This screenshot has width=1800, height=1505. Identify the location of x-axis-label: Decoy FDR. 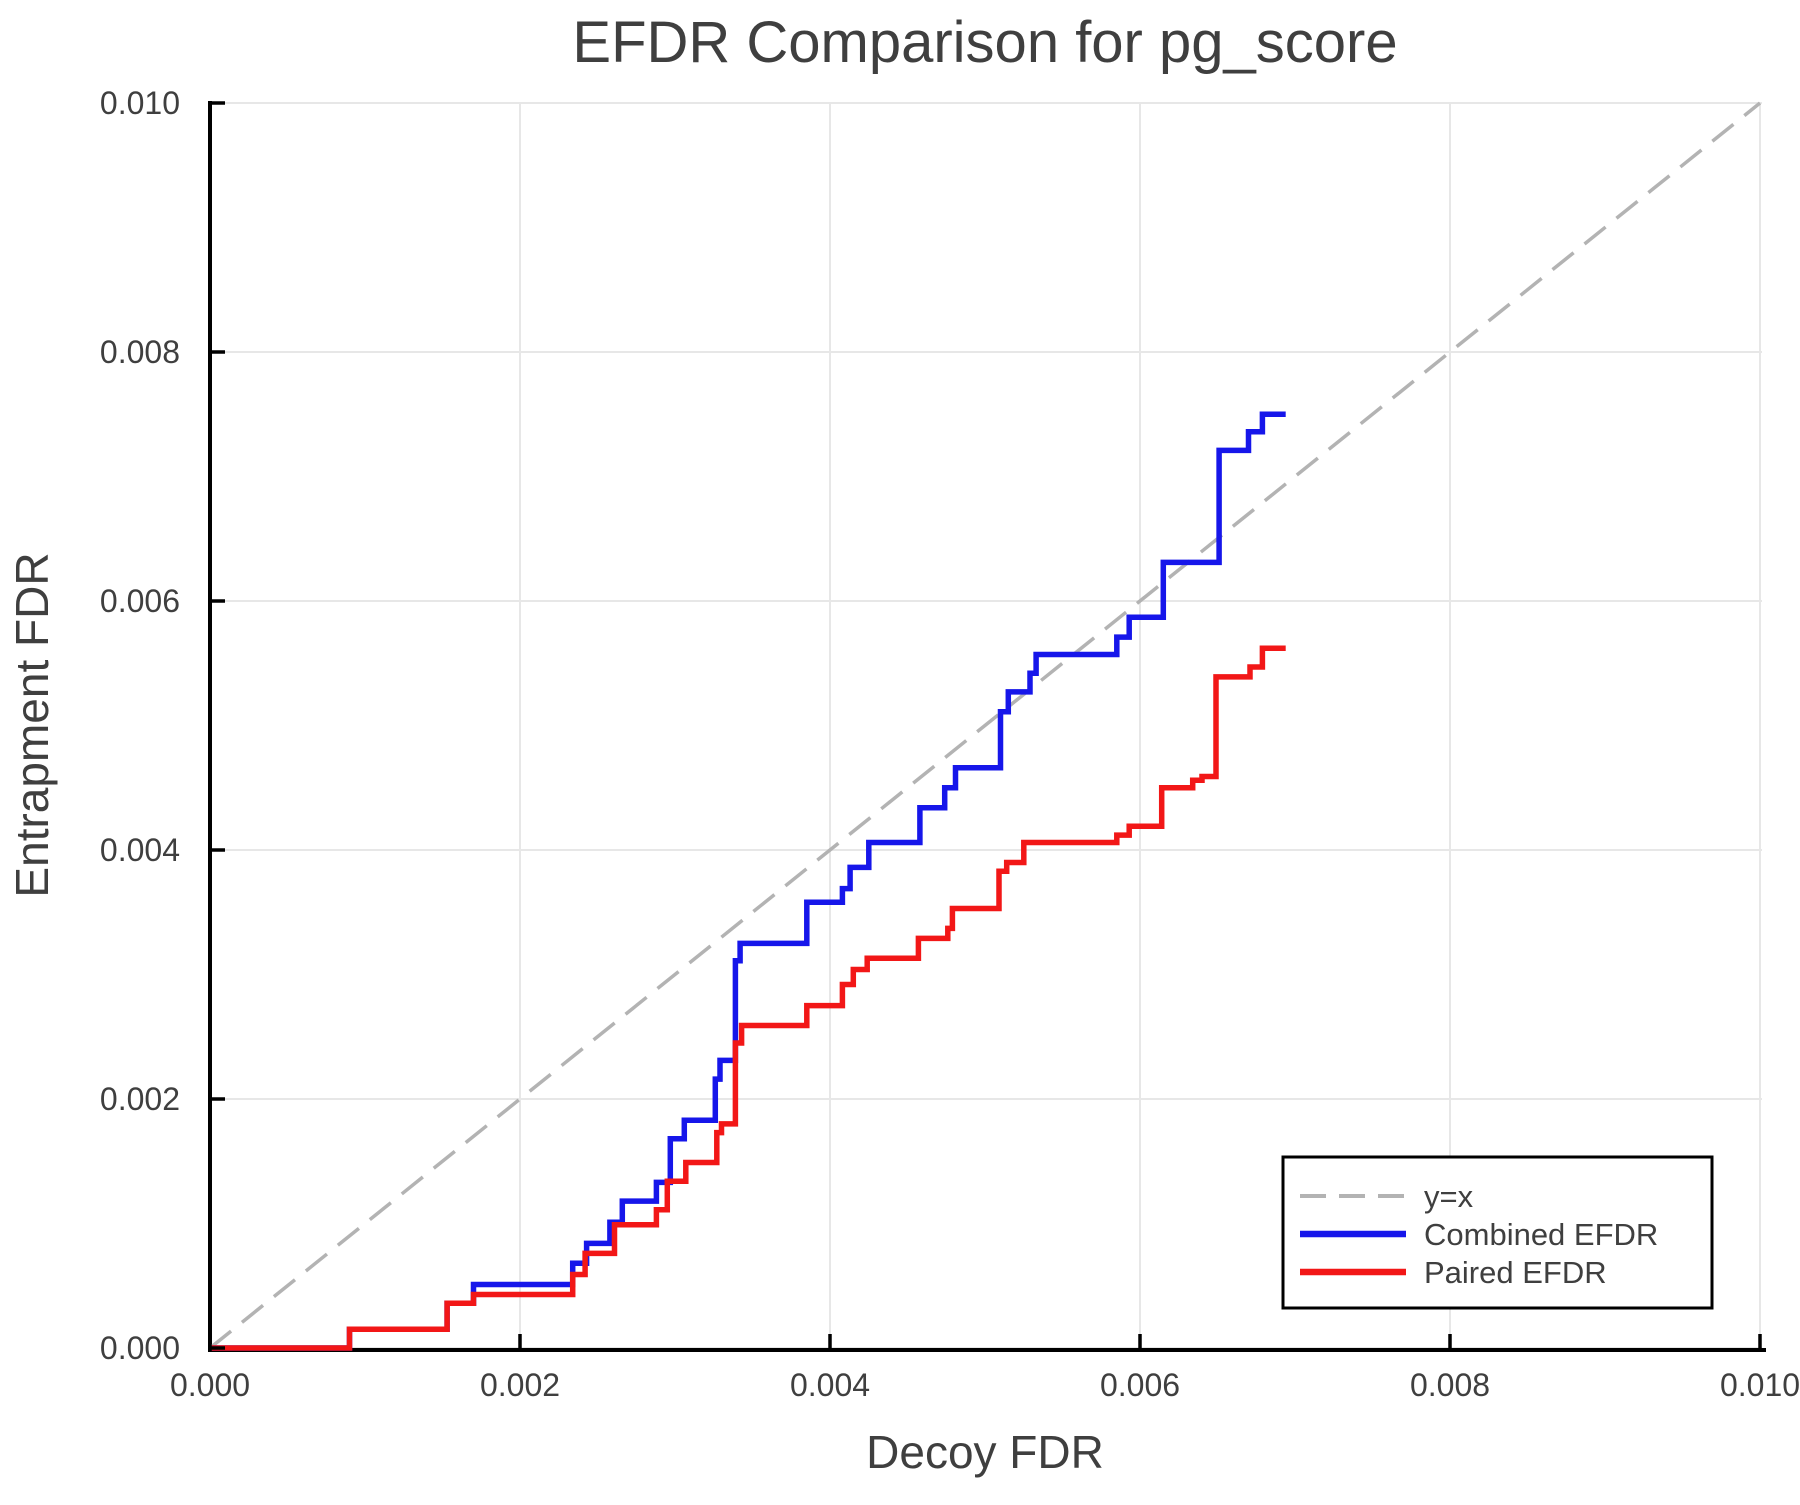
(985, 1452).